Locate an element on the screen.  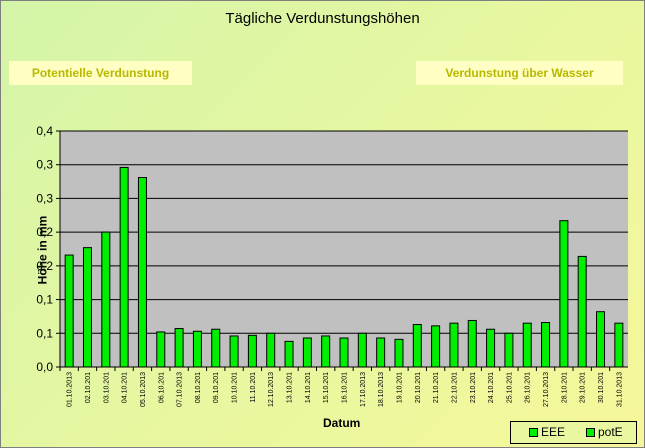
x-tick-label: 02.10.201 is located at coordinates (88, 387).